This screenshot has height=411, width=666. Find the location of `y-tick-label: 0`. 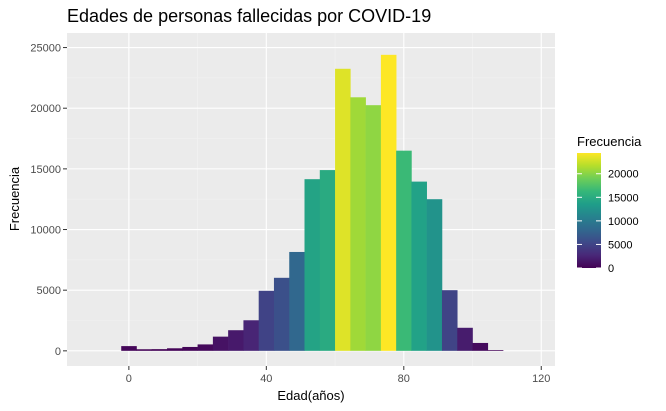

y-tick-label: 0 is located at coordinates (58, 352).